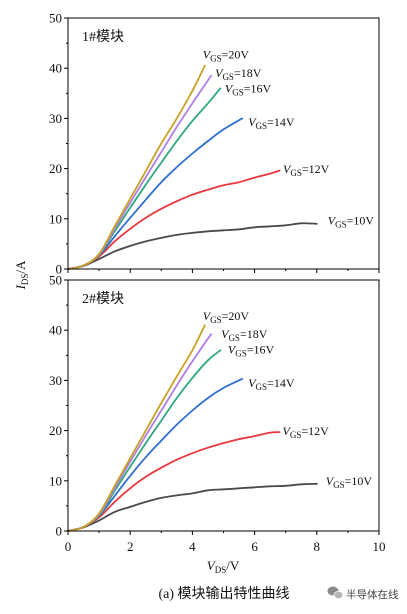 Image resolution: width=407 pixels, height=614 pixels. What do you see at coordinates (212, 565) in the screenshot?
I see `x-axis-label-symbol: V` at bounding box center [212, 565].